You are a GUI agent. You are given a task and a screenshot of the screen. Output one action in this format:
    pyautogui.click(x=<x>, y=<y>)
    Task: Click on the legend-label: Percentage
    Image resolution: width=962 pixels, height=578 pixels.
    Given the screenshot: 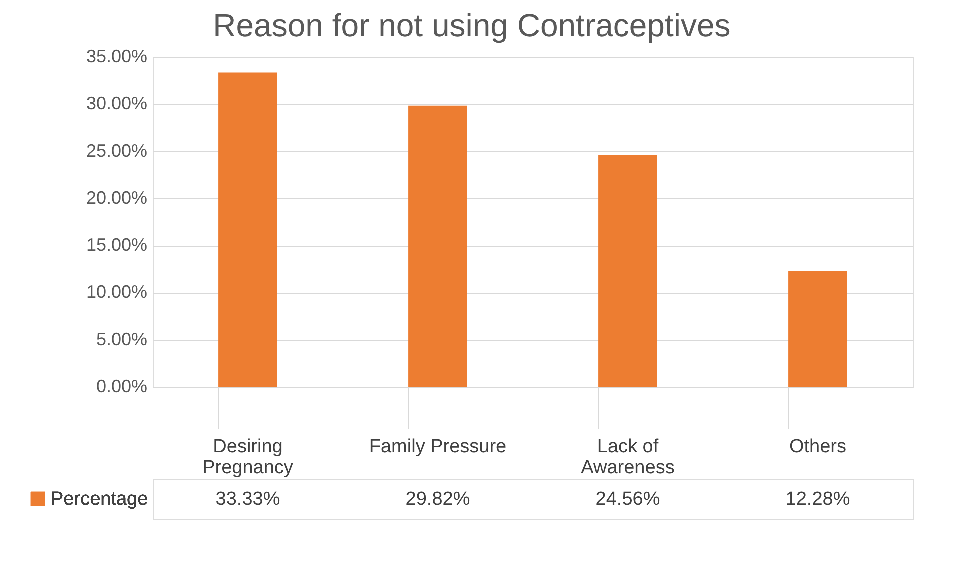 What is the action you would take?
    pyautogui.click(x=99, y=499)
    